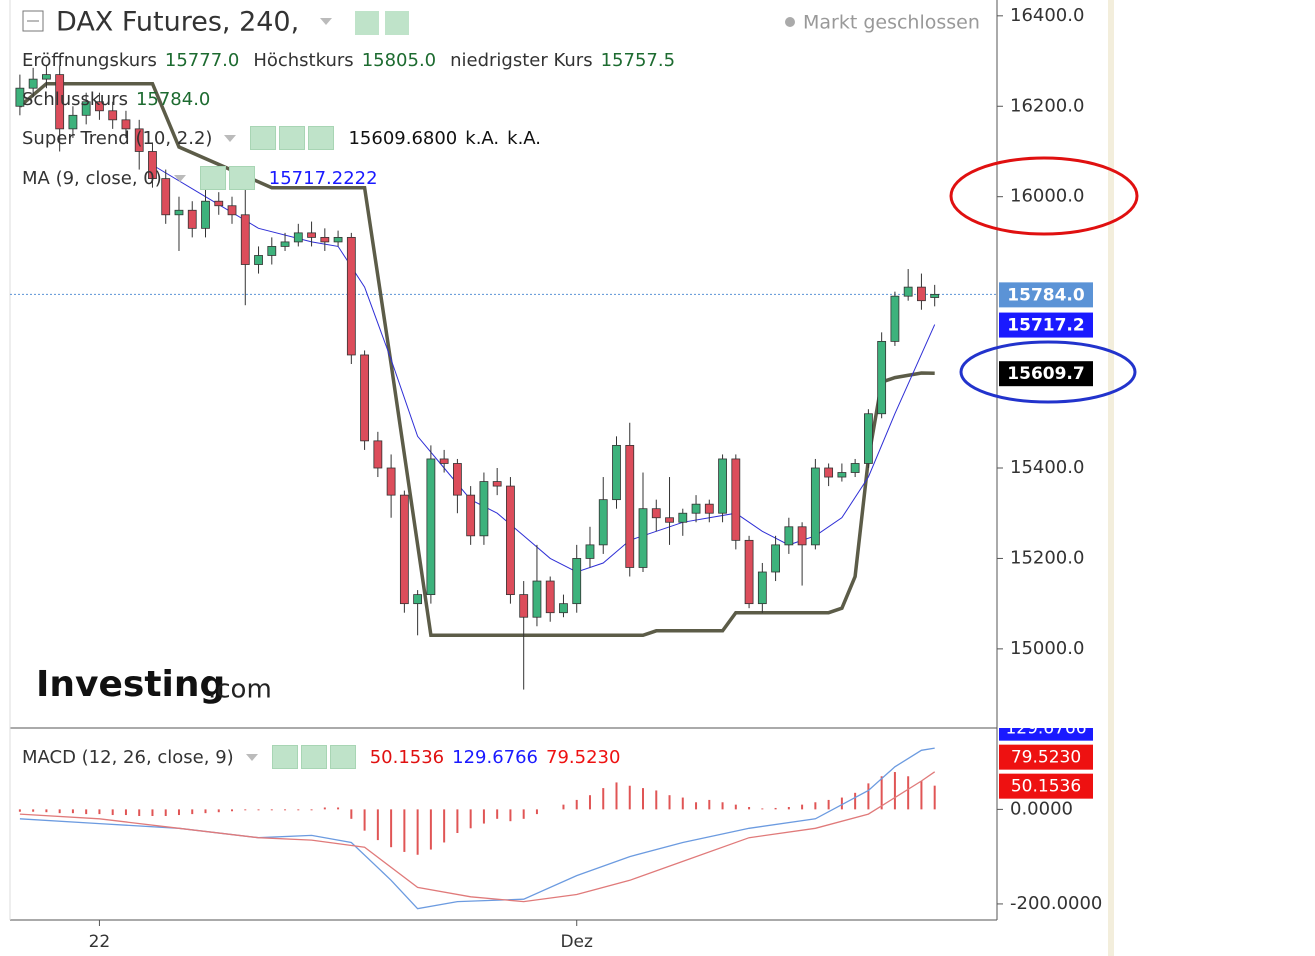 The image size is (1315, 956). Describe the element at coordinates (521, 60) in the screenshot. I see `legend-name: niedrigster Kurs` at that location.